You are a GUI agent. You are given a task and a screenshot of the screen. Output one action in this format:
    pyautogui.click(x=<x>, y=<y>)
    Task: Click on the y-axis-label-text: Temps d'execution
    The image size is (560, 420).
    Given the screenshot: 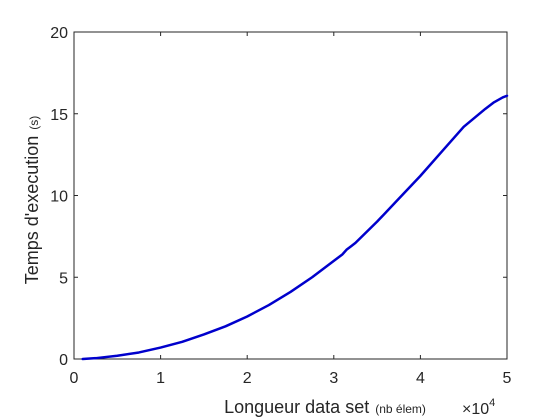 What is the action you would take?
    pyautogui.click(x=32, y=210)
    